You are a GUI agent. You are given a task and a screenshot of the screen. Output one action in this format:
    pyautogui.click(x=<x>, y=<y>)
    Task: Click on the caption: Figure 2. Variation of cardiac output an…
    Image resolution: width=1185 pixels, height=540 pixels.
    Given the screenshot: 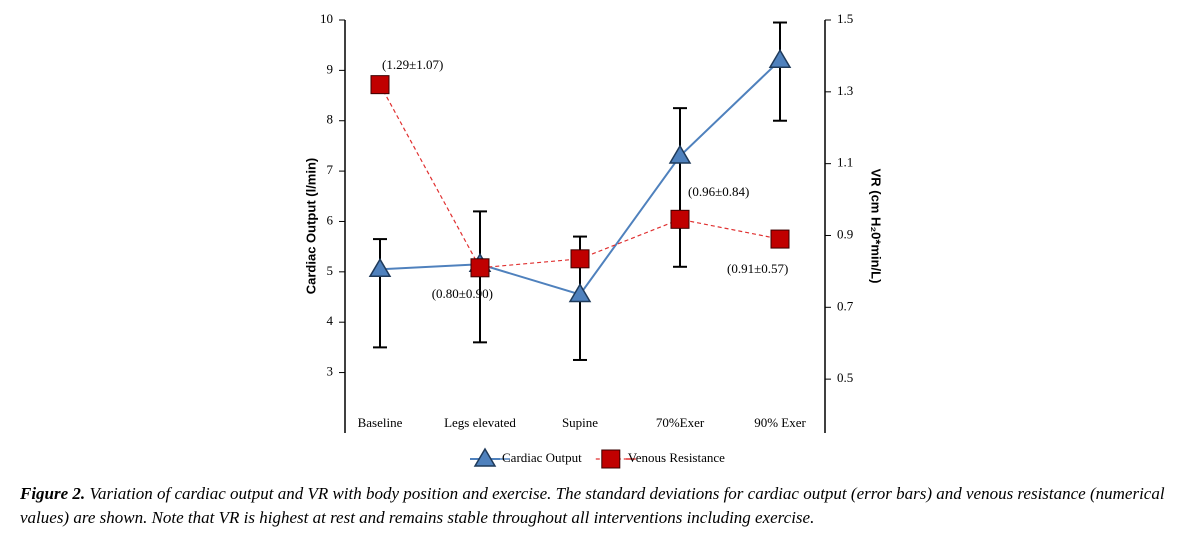 What is the action you would take?
    pyautogui.click(x=595, y=506)
    